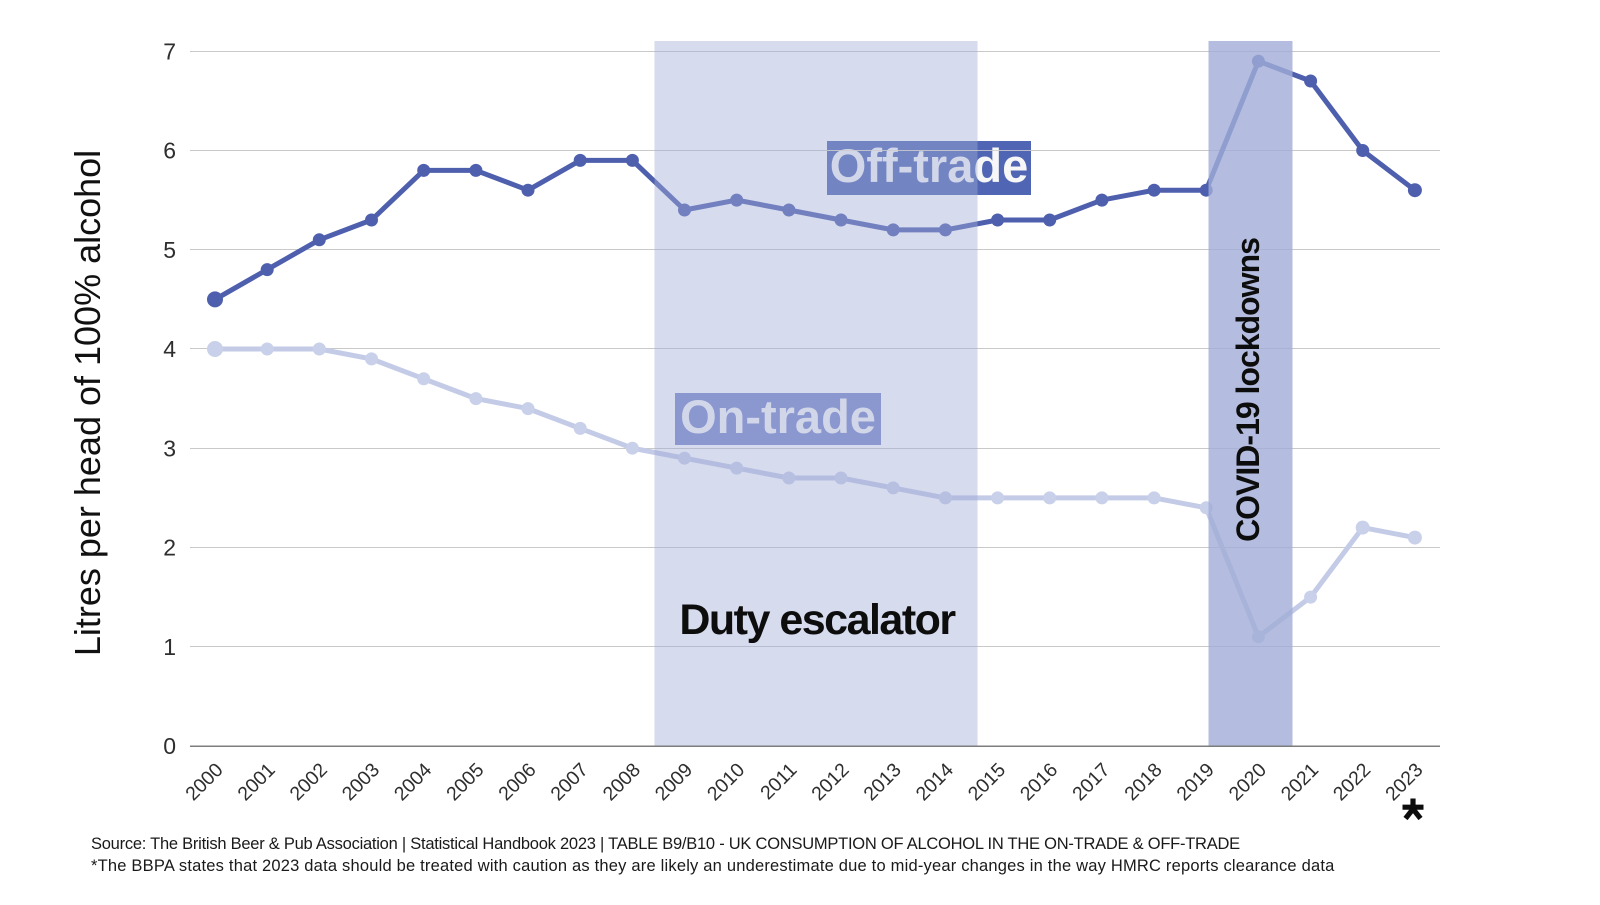  I want to click on svg-text: 0, so click(169, 746).